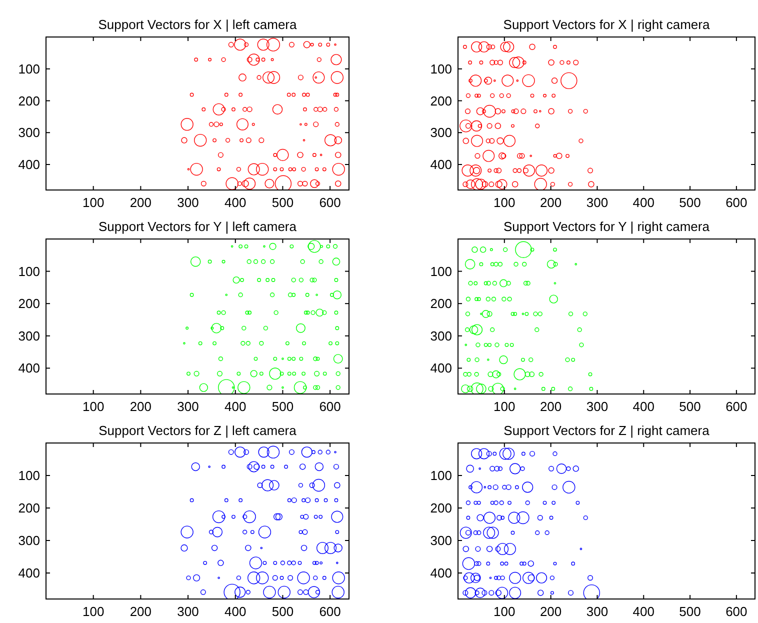  Describe the element at coordinates (606, 24) in the screenshot. I see `chart-title: Support Vectors for X | right camera` at that location.